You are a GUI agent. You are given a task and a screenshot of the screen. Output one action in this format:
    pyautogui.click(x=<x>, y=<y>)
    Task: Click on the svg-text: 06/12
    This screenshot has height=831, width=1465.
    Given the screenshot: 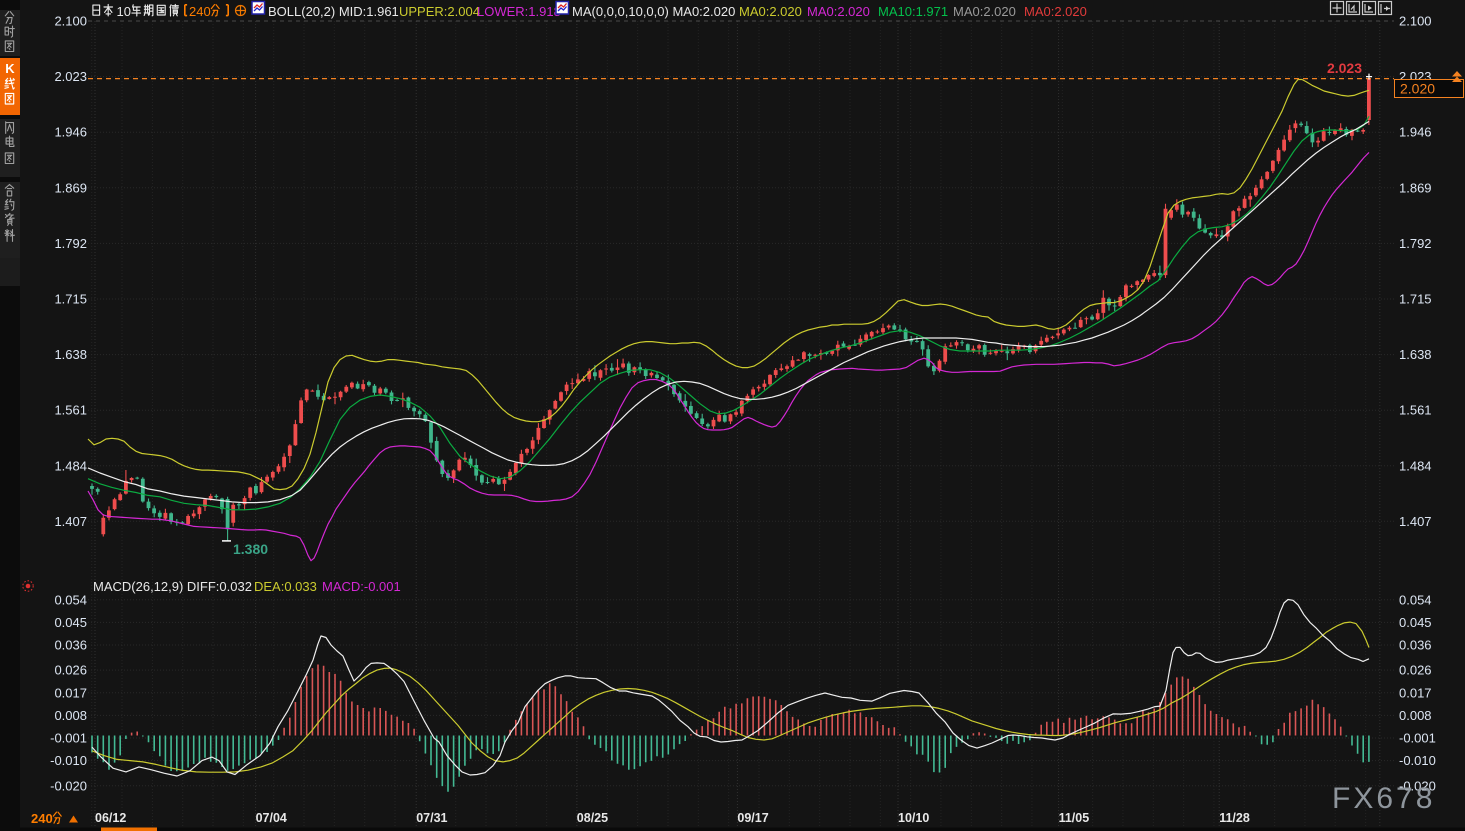 What is the action you would take?
    pyautogui.click(x=110, y=818)
    